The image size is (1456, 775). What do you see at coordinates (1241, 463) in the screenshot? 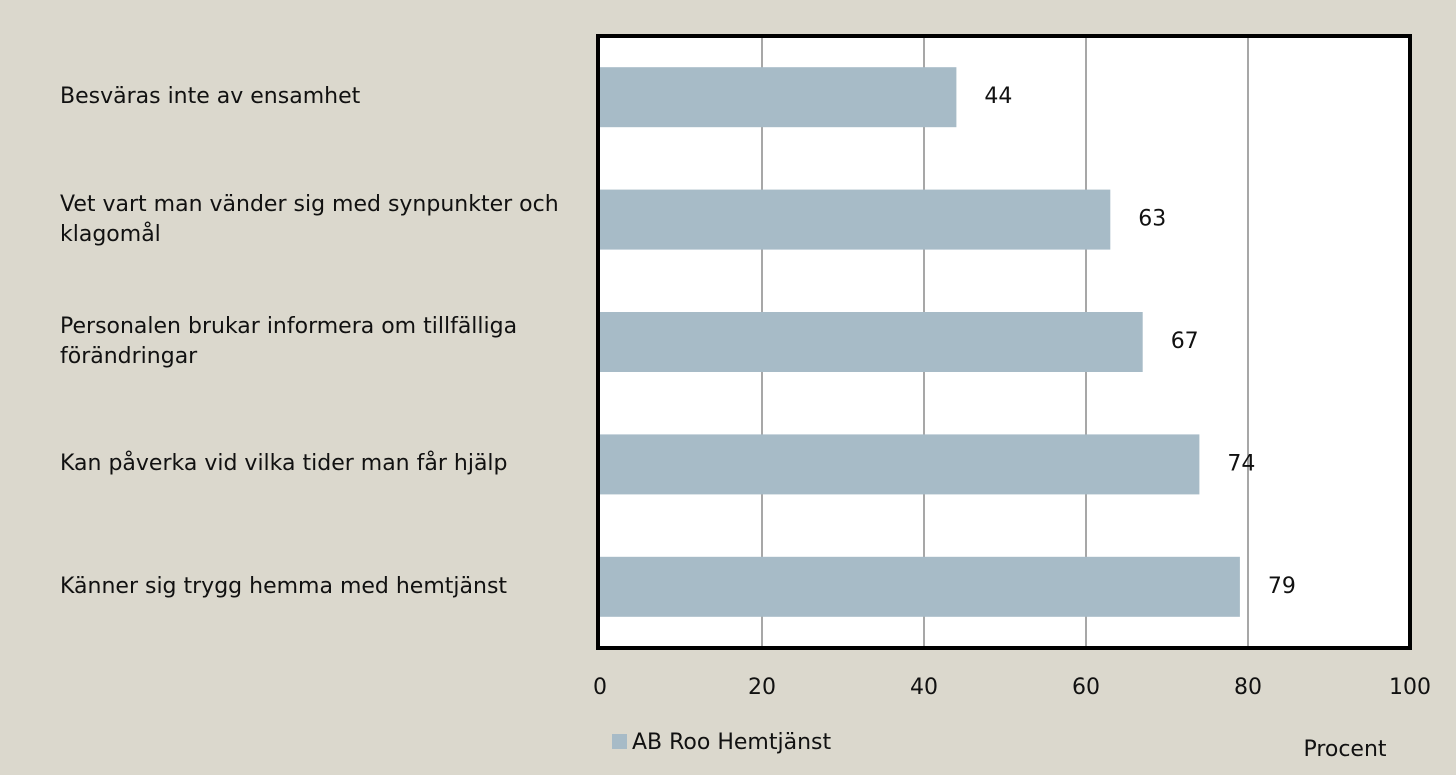
I see `value-label: 74` at bounding box center [1241, 463].